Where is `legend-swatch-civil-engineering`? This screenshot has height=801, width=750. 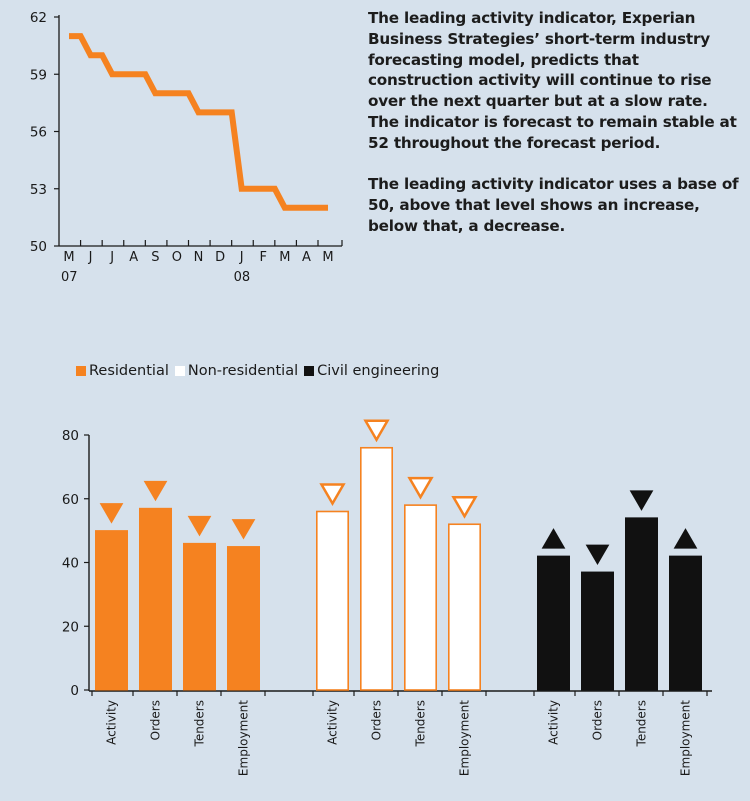
legend-swatch-civil-engineering is located at coordinates (309, 371).